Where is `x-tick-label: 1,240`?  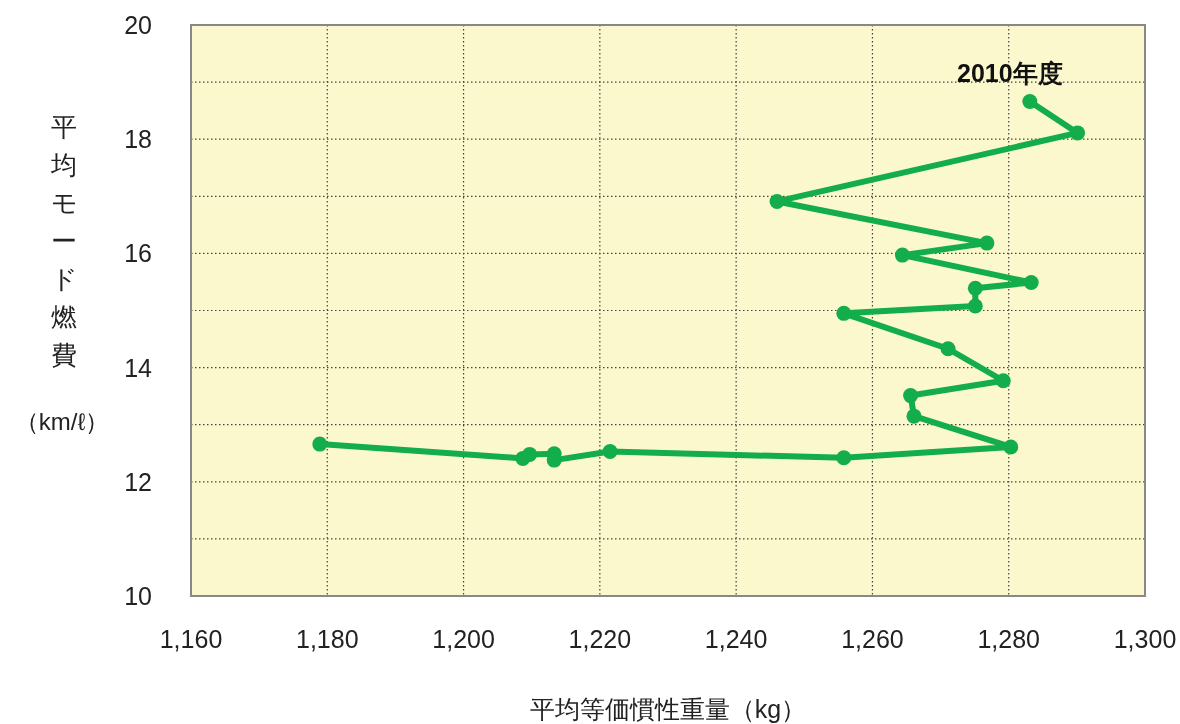
x-tick-label: 1,240 is located at coordinates (736, 639).